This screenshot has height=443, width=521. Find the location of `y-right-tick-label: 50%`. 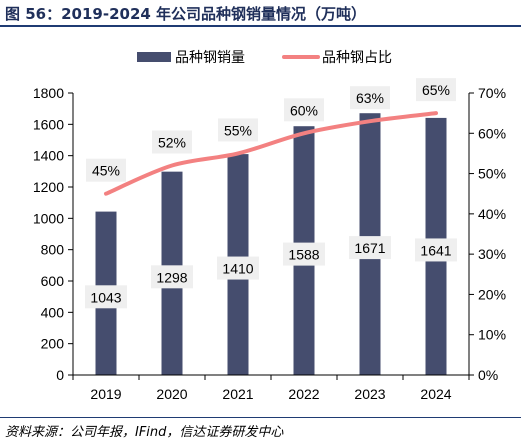

y-right-tick-label: 50% is located at coordinates (492, 174).